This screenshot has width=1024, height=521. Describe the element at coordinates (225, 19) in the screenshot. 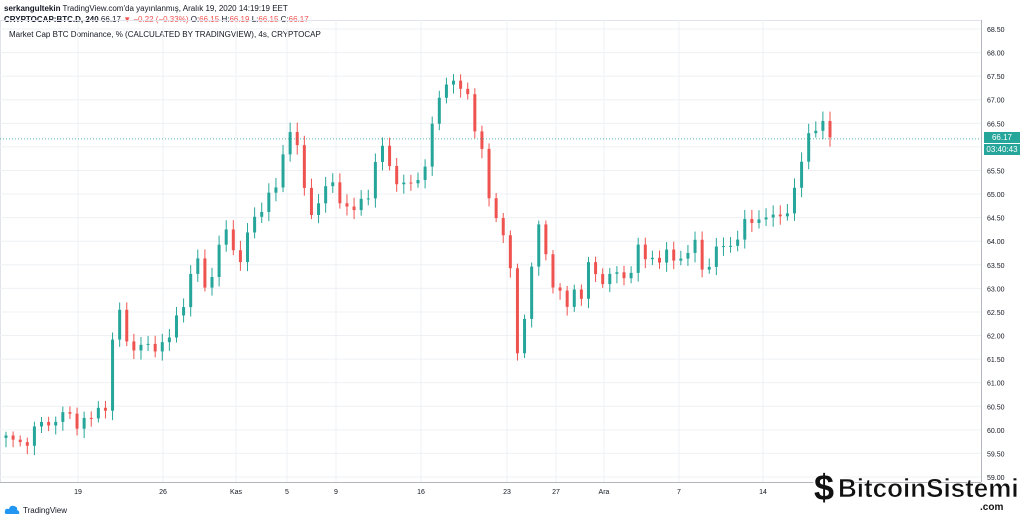

I see `high-label: H:` at that location.